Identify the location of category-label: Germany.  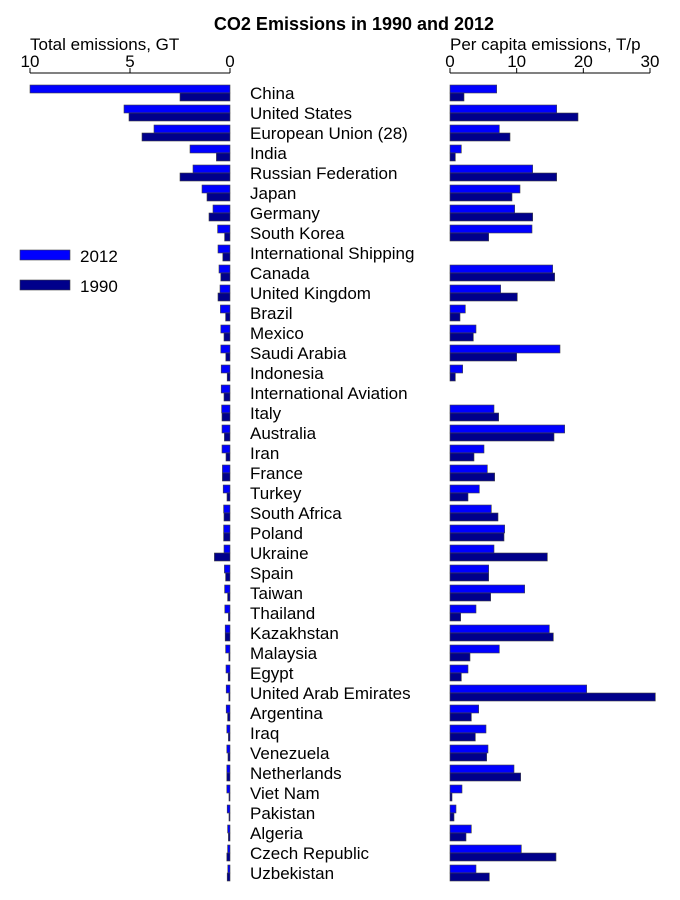
(285, 213).